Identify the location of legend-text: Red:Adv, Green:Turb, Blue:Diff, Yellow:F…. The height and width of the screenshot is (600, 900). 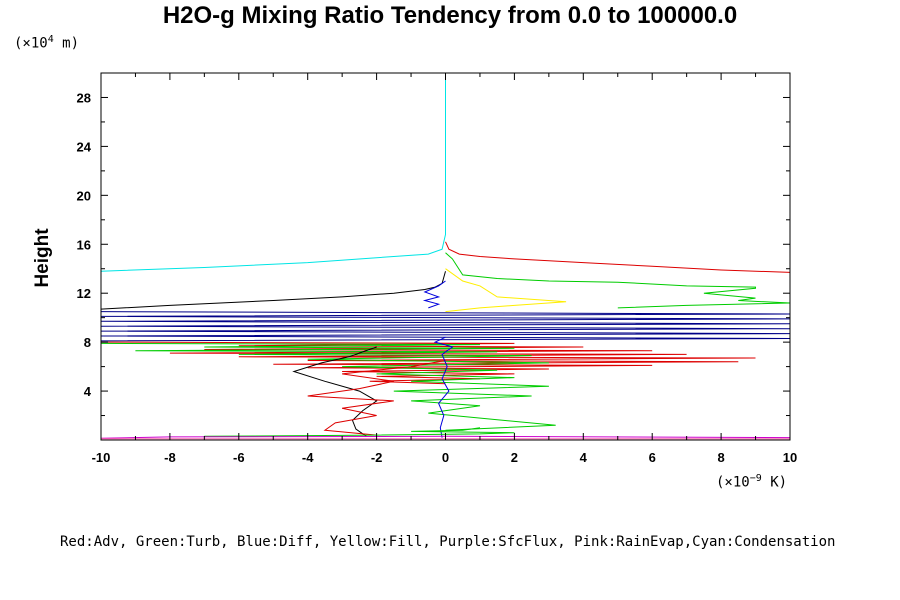
(448, 542).